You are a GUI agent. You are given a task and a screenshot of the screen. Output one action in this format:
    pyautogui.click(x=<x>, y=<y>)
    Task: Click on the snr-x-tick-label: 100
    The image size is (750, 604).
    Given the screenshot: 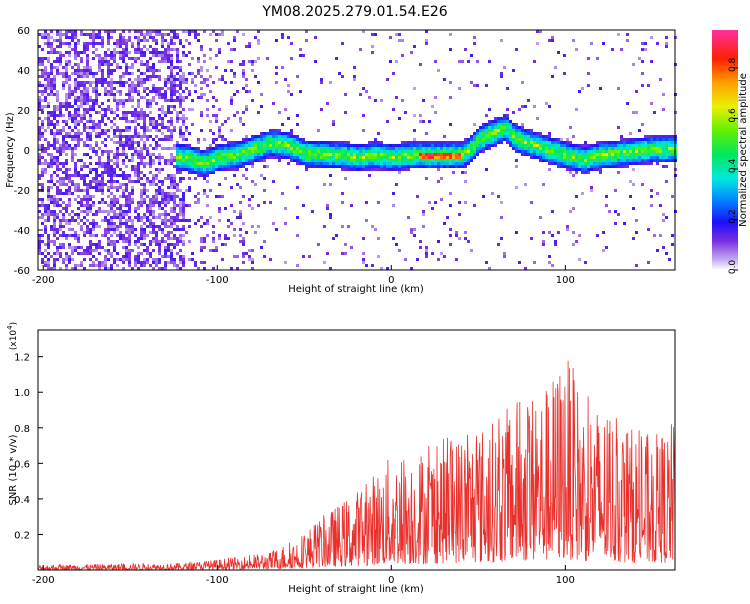 What is the action you would take?
    pyautogui.click(x=565, y=580)
    